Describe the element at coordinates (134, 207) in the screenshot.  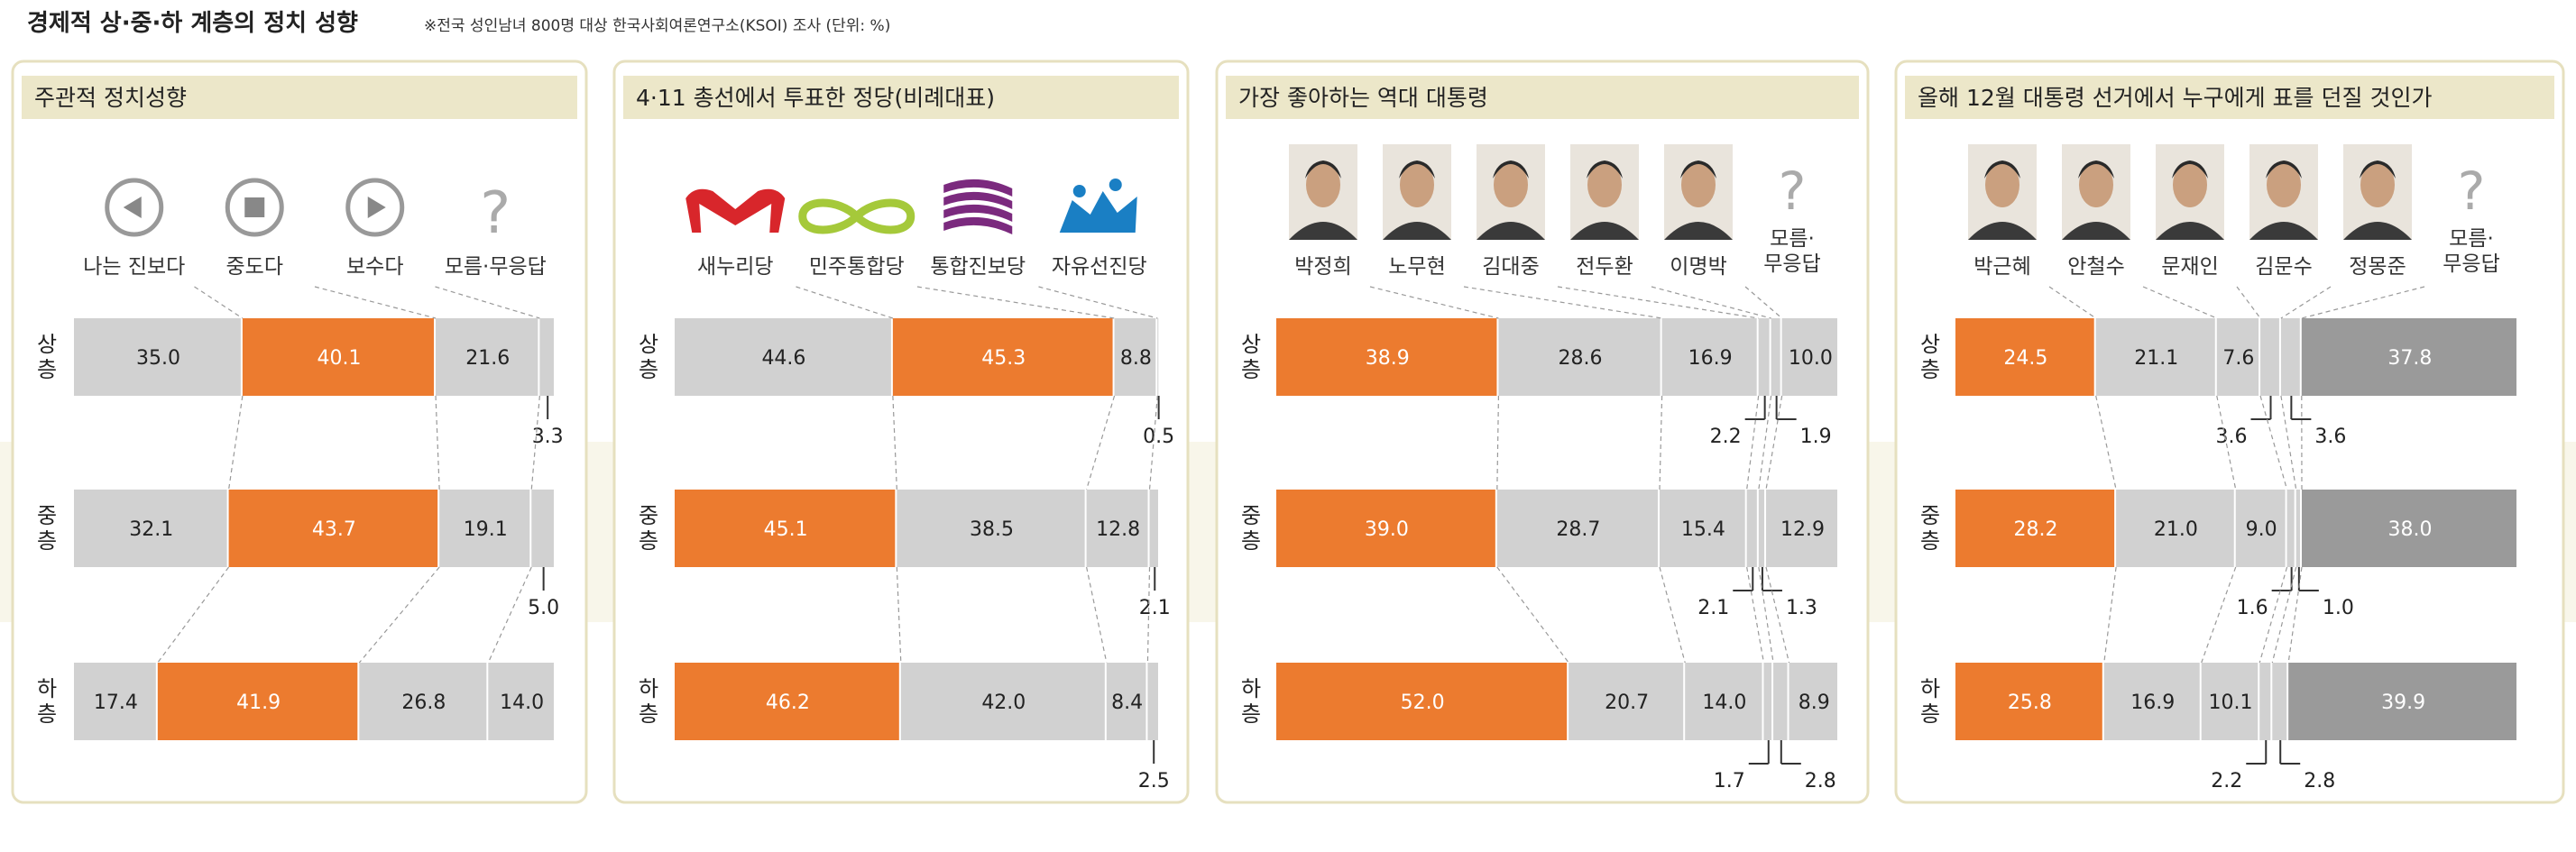
I see `back-icon` at that location.